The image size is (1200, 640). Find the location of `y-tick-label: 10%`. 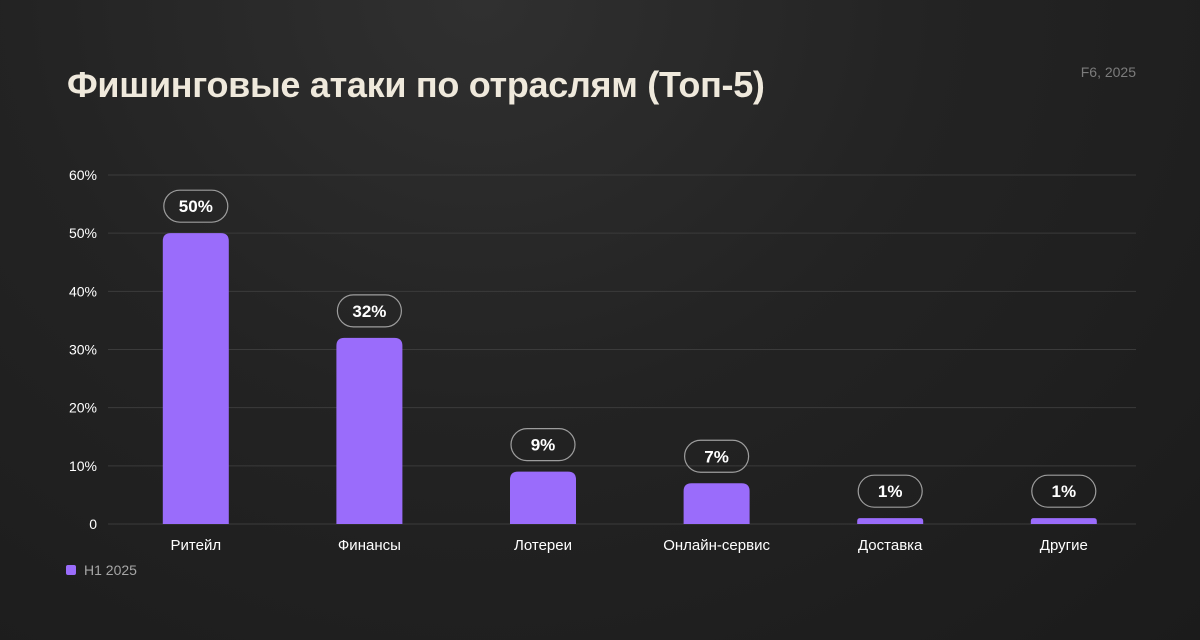

y-tick-label: 10% is located at coordinates (83, 466).